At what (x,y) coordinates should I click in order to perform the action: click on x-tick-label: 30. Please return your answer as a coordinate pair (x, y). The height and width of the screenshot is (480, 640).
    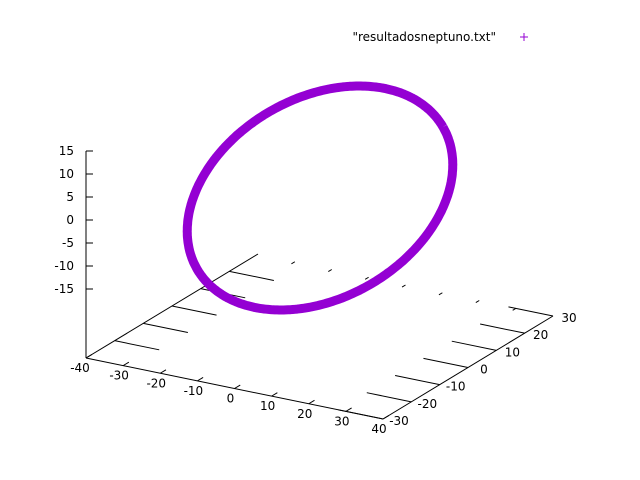
    Looking at the image, I should click on (341, 421).